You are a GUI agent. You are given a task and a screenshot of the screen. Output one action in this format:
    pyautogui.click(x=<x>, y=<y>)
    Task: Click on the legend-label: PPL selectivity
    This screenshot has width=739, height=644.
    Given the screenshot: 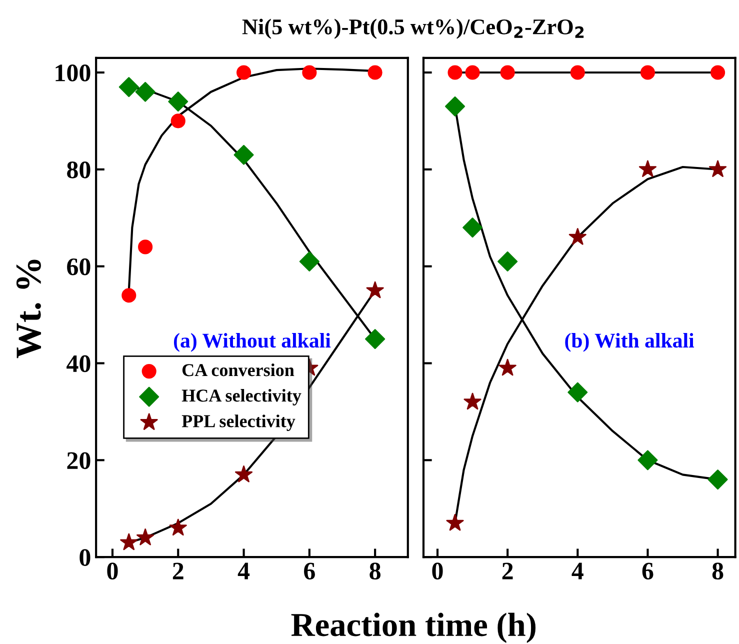 What is the action you would take?
    pyautogui.click(x=239, y=423)
    